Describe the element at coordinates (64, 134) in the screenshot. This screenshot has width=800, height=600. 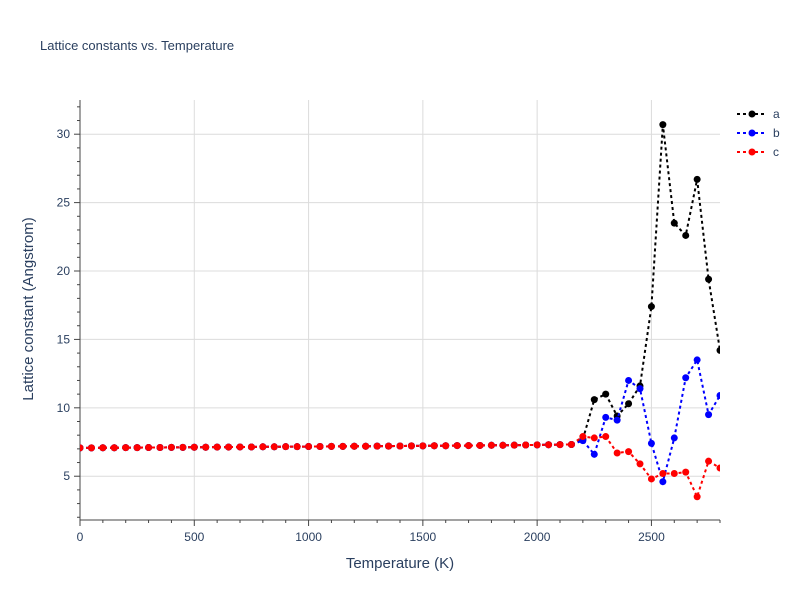
I see `y-tick-label: 30` at that location.